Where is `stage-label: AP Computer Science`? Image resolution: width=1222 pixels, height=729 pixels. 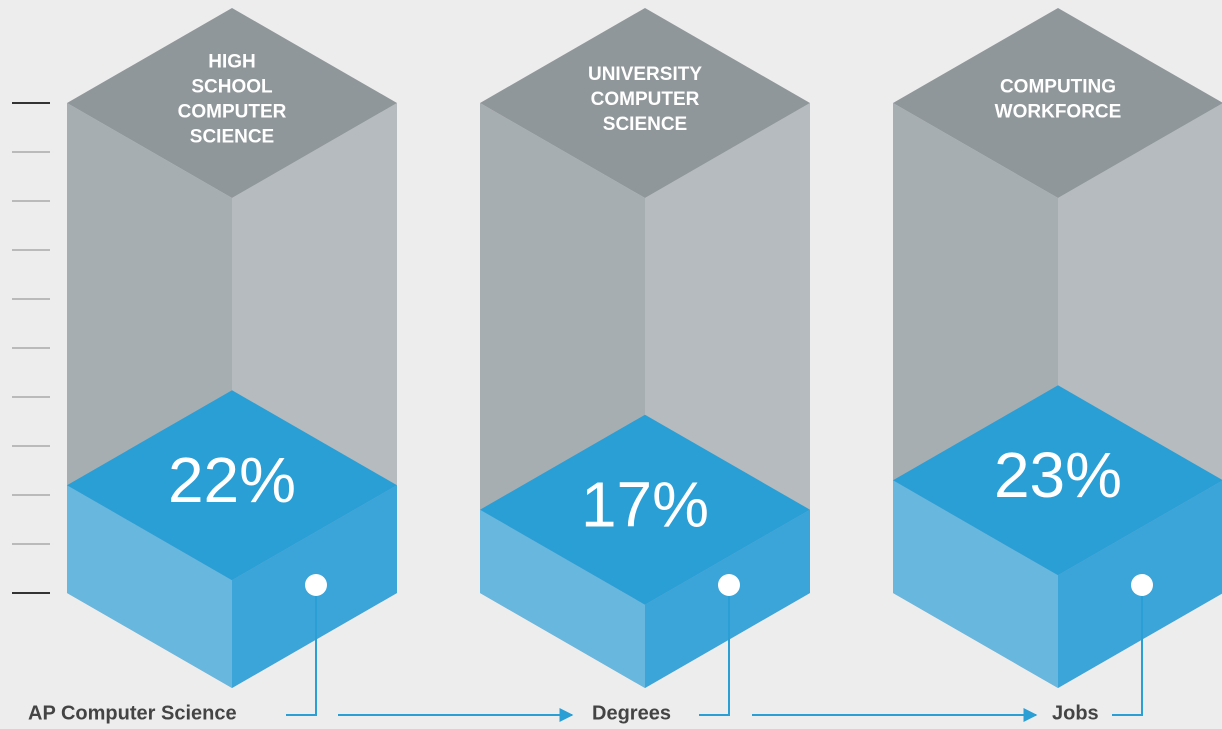
stage-label: AP Computer Science is located at coordinates (132, 713).